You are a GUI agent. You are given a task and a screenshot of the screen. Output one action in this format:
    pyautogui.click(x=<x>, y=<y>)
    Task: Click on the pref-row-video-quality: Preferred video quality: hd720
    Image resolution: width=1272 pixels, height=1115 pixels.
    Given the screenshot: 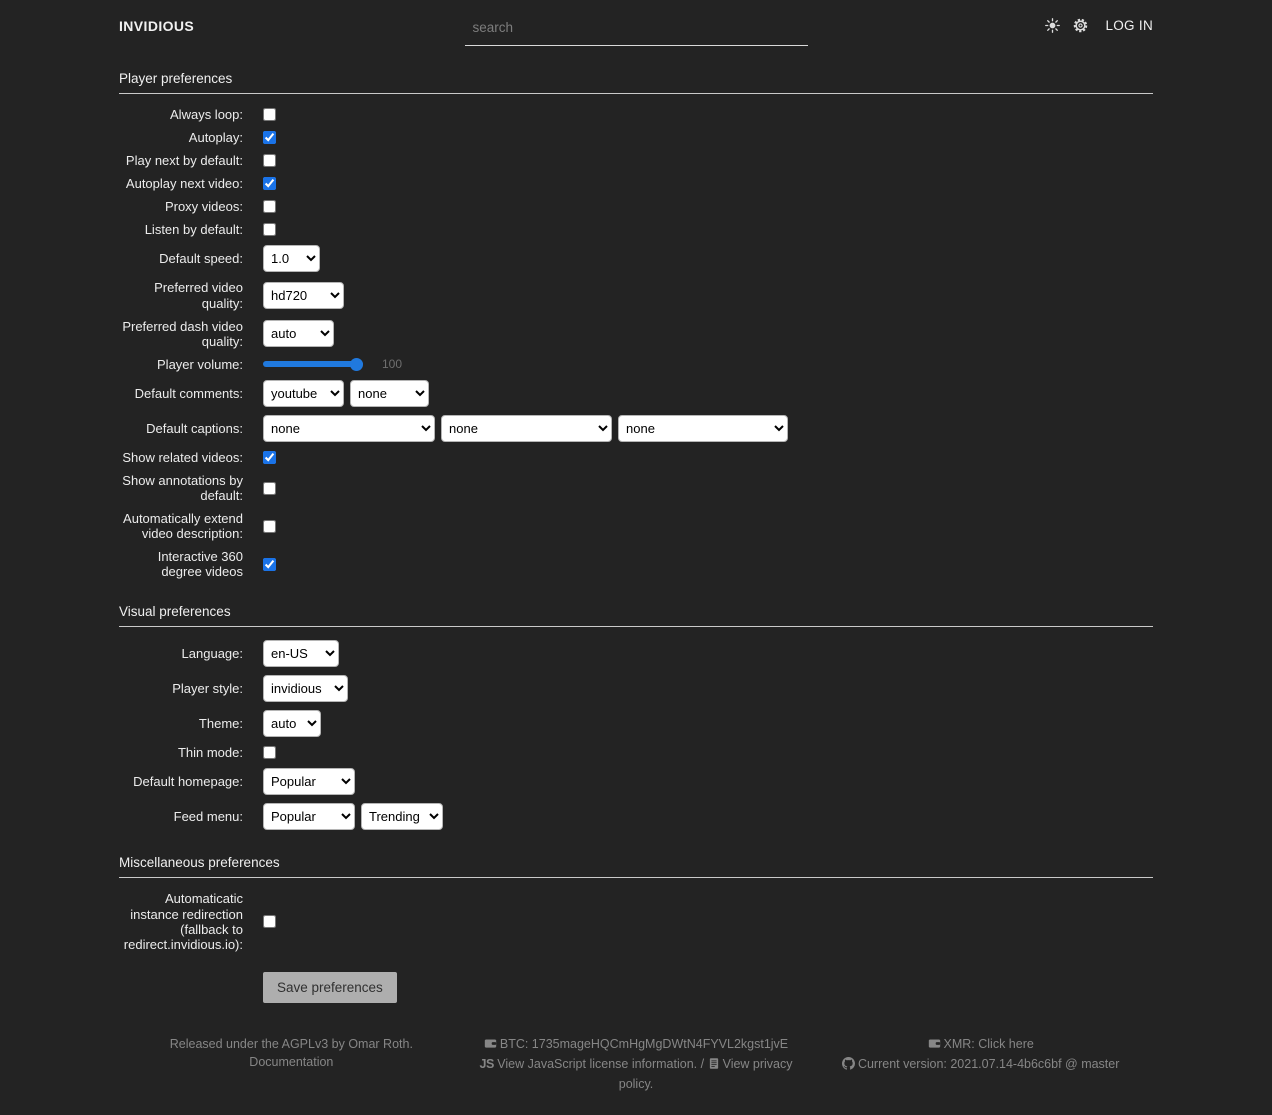 What is the action you would take?
    pyautogui.click(x=636, y=295)
    